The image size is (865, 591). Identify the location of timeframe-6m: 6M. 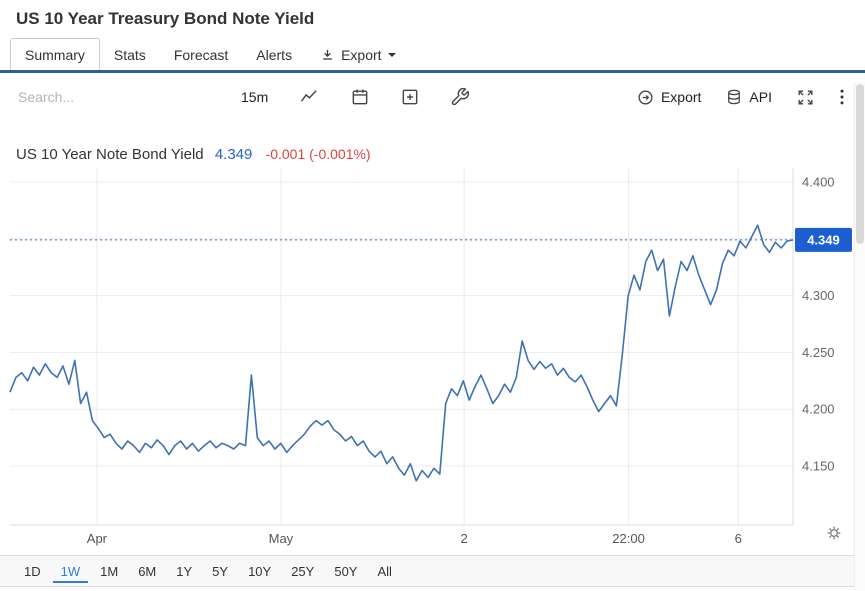
(147, 571).